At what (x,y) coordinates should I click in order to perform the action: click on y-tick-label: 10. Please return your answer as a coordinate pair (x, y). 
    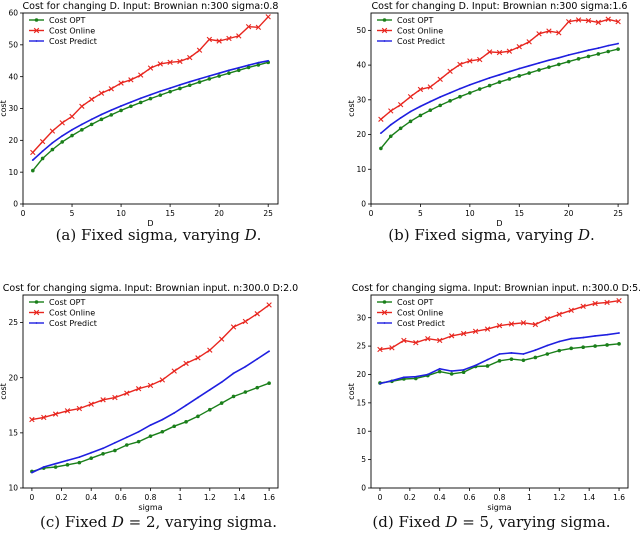
    Looking at the image, I should click on (13, 488).